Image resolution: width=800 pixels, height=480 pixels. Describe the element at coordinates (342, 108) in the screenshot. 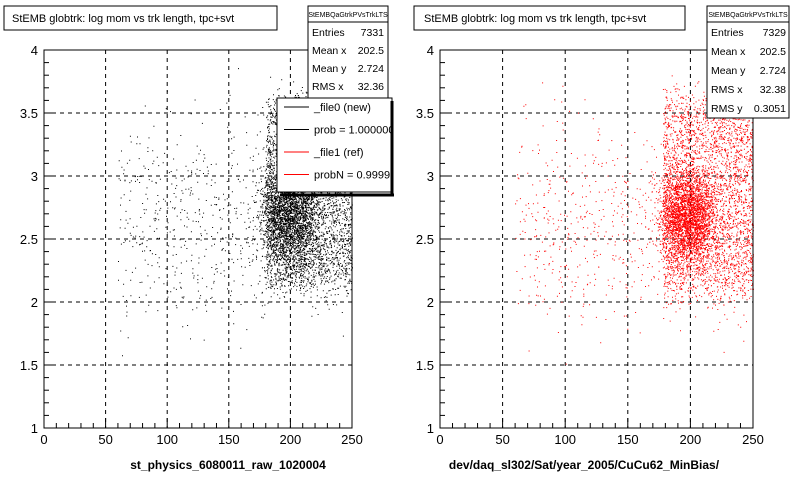

I see `legend-label: _file0 (new)` at that location.